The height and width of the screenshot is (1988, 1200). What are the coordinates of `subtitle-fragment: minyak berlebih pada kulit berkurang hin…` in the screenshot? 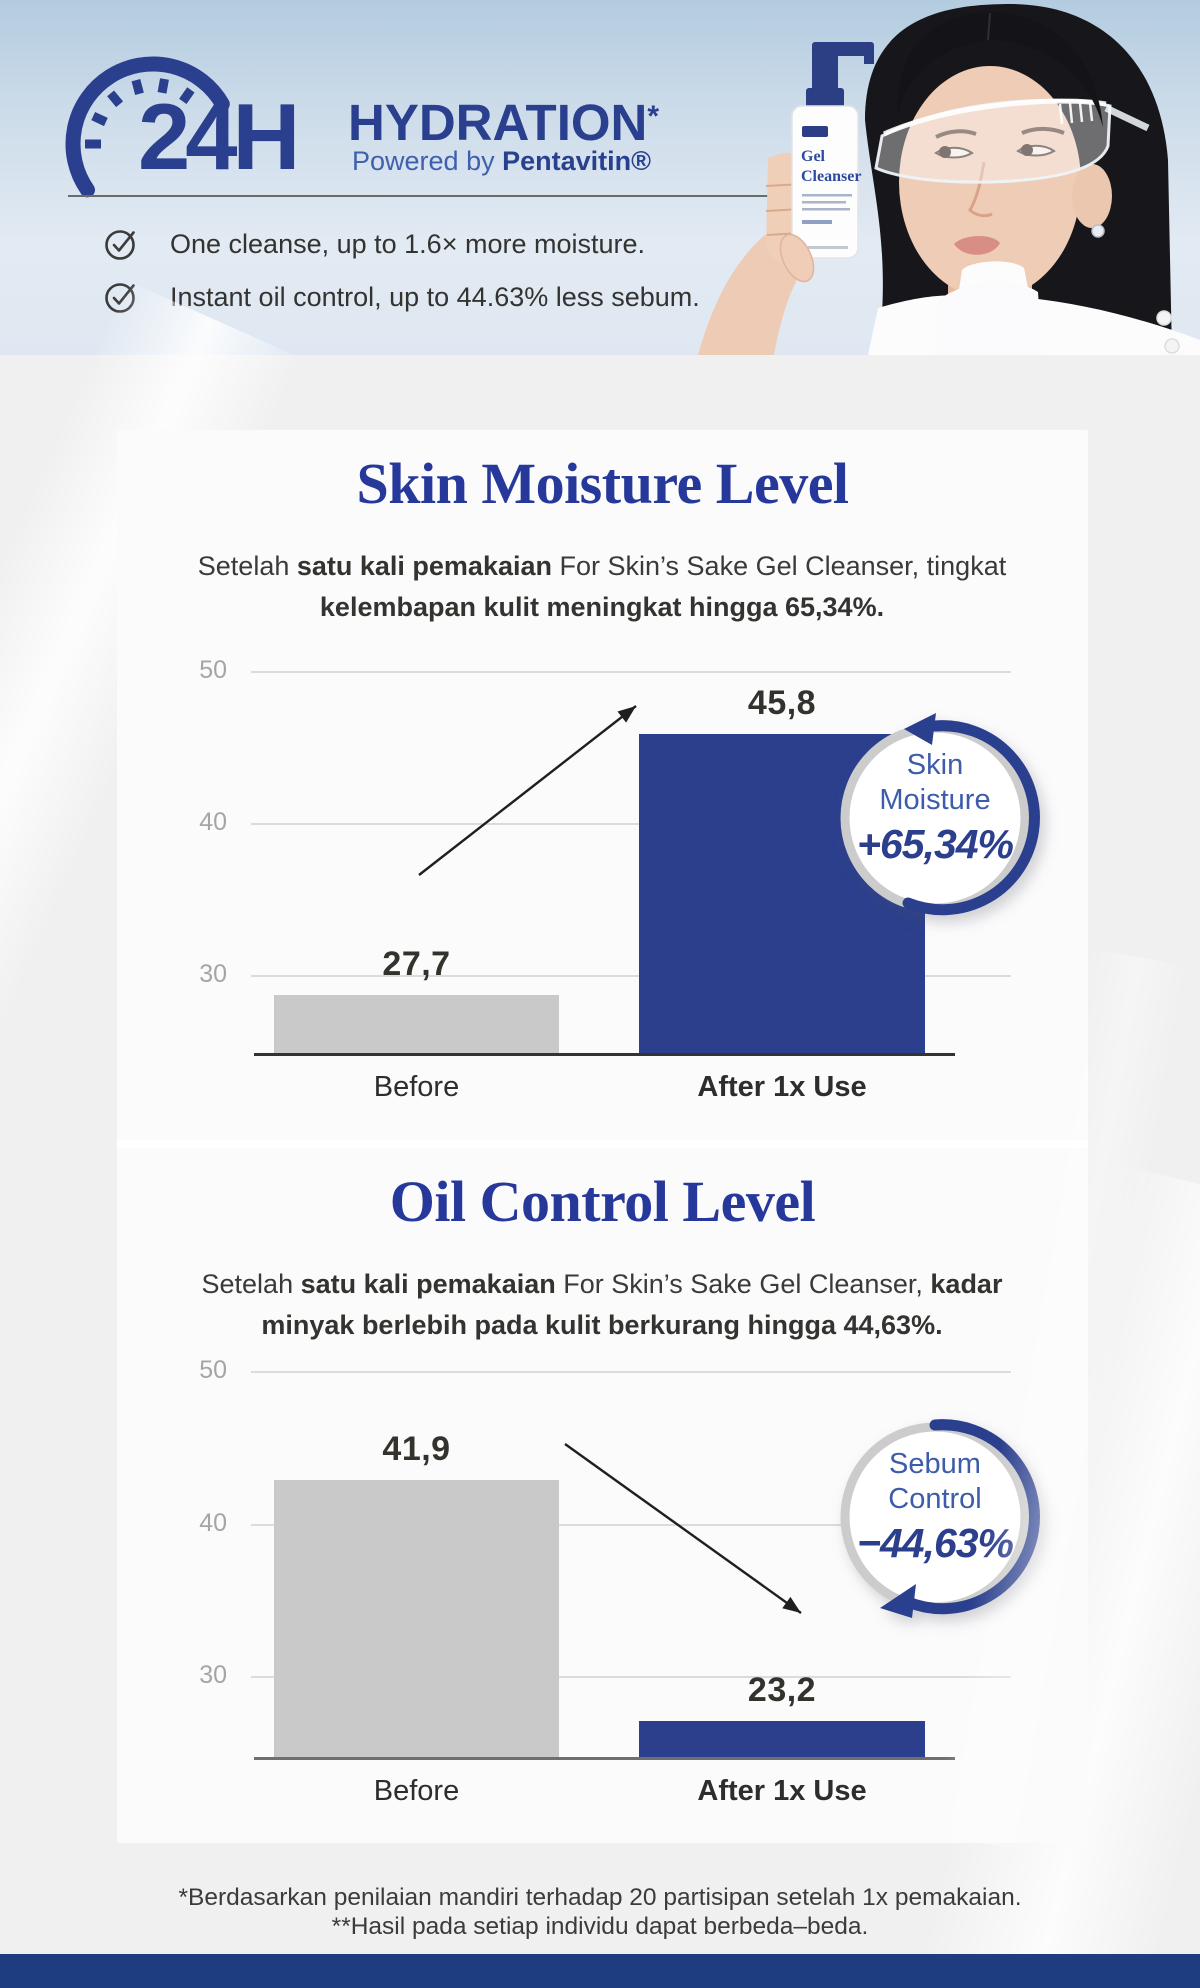 It's located at (602, 1325).